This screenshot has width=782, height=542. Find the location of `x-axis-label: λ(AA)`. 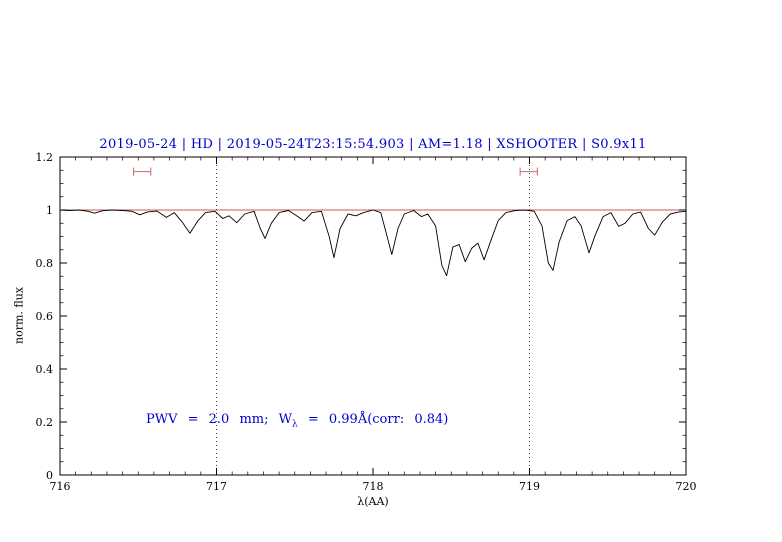

x-axis-label: λ(AA) is located at coordinates (373, 501).